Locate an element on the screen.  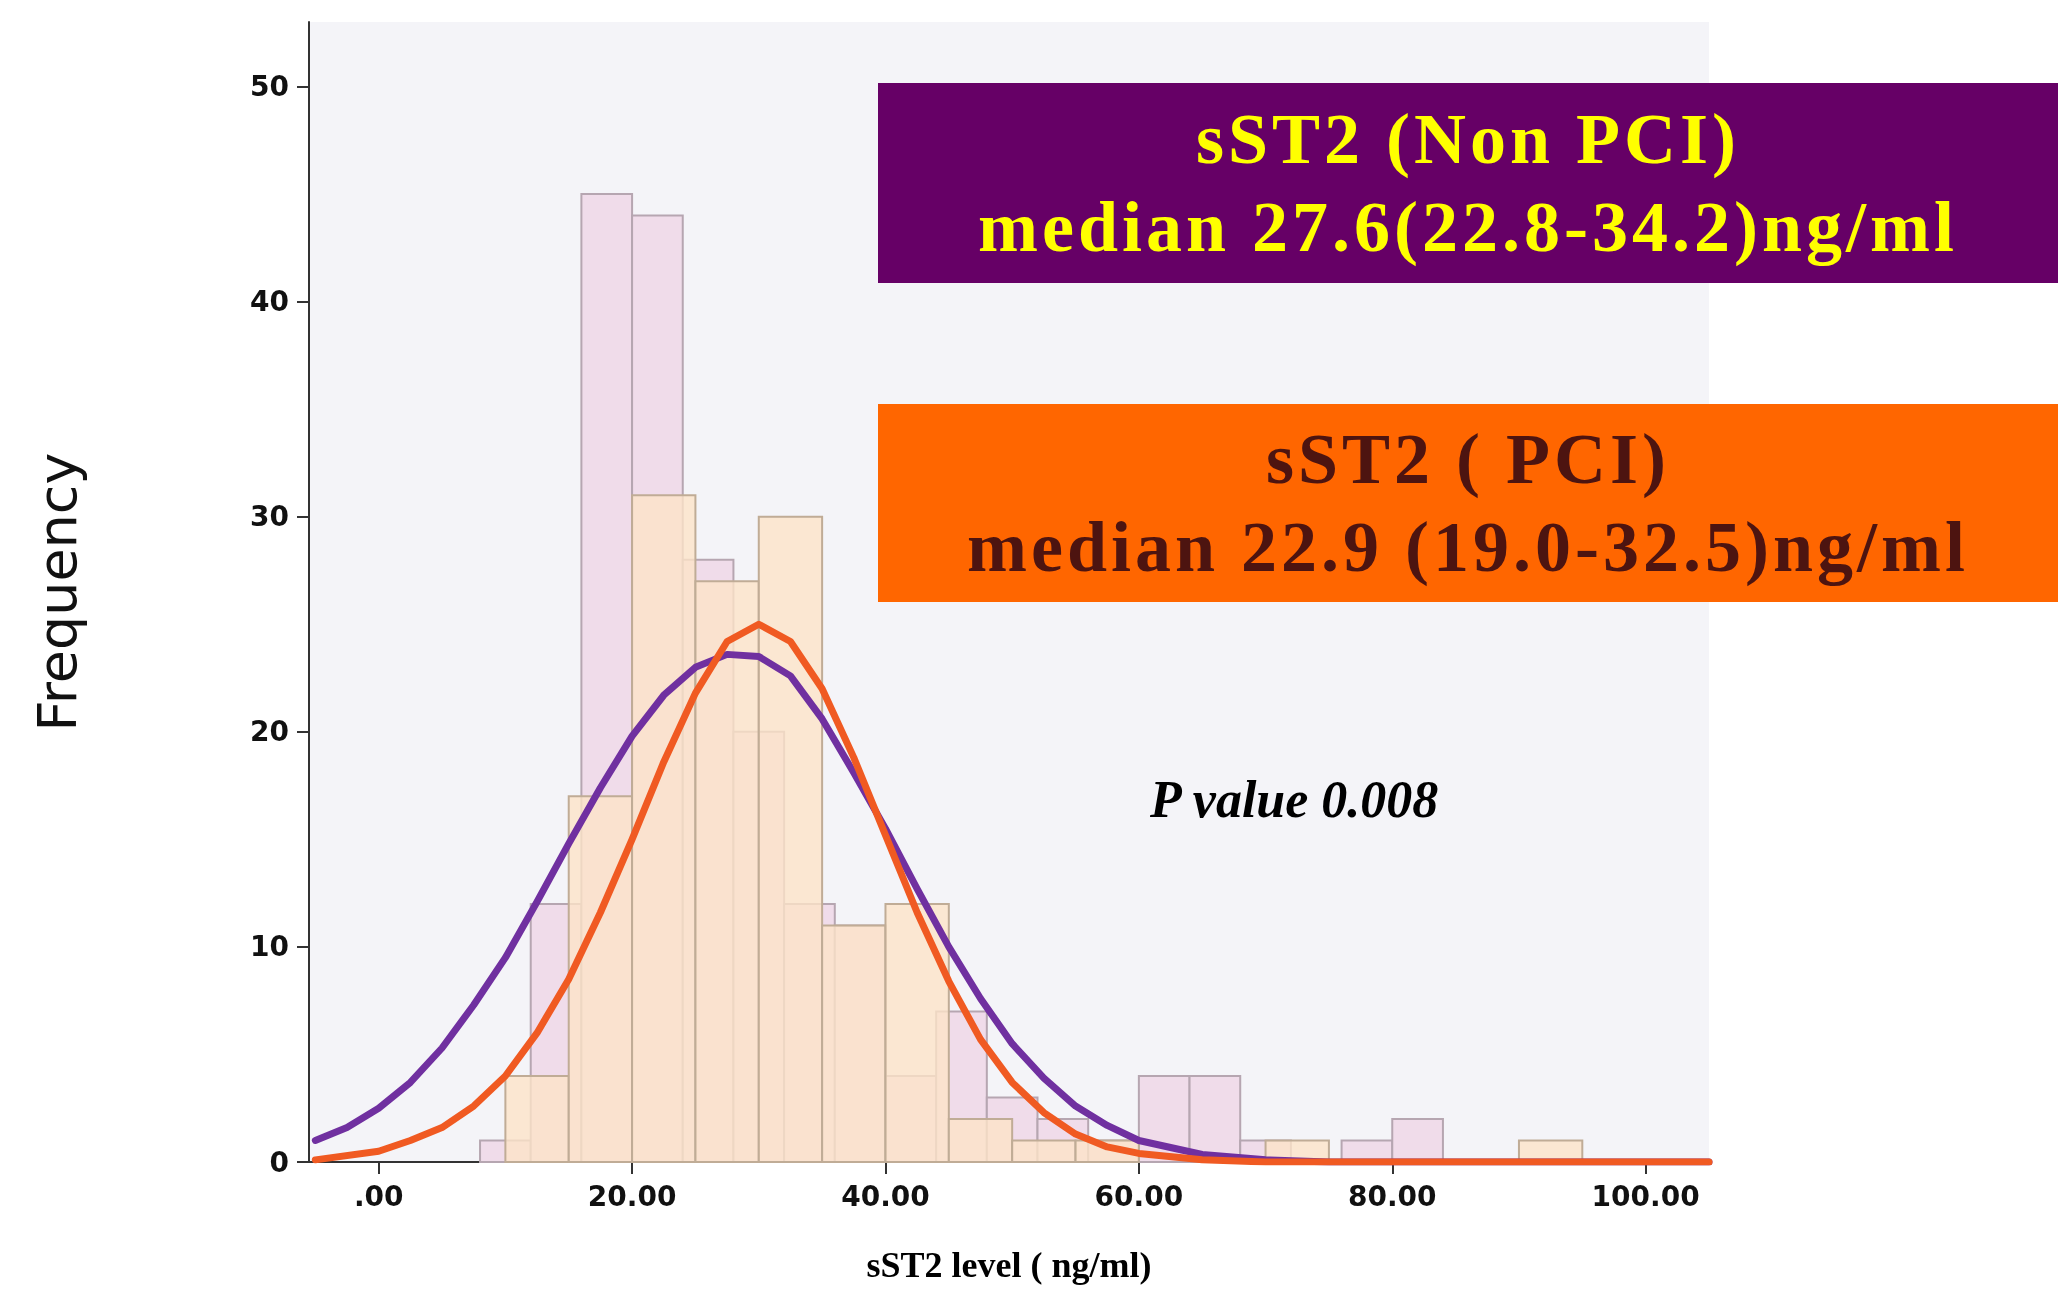
y-tick-label: 50 is located at coordinates (269, 87).